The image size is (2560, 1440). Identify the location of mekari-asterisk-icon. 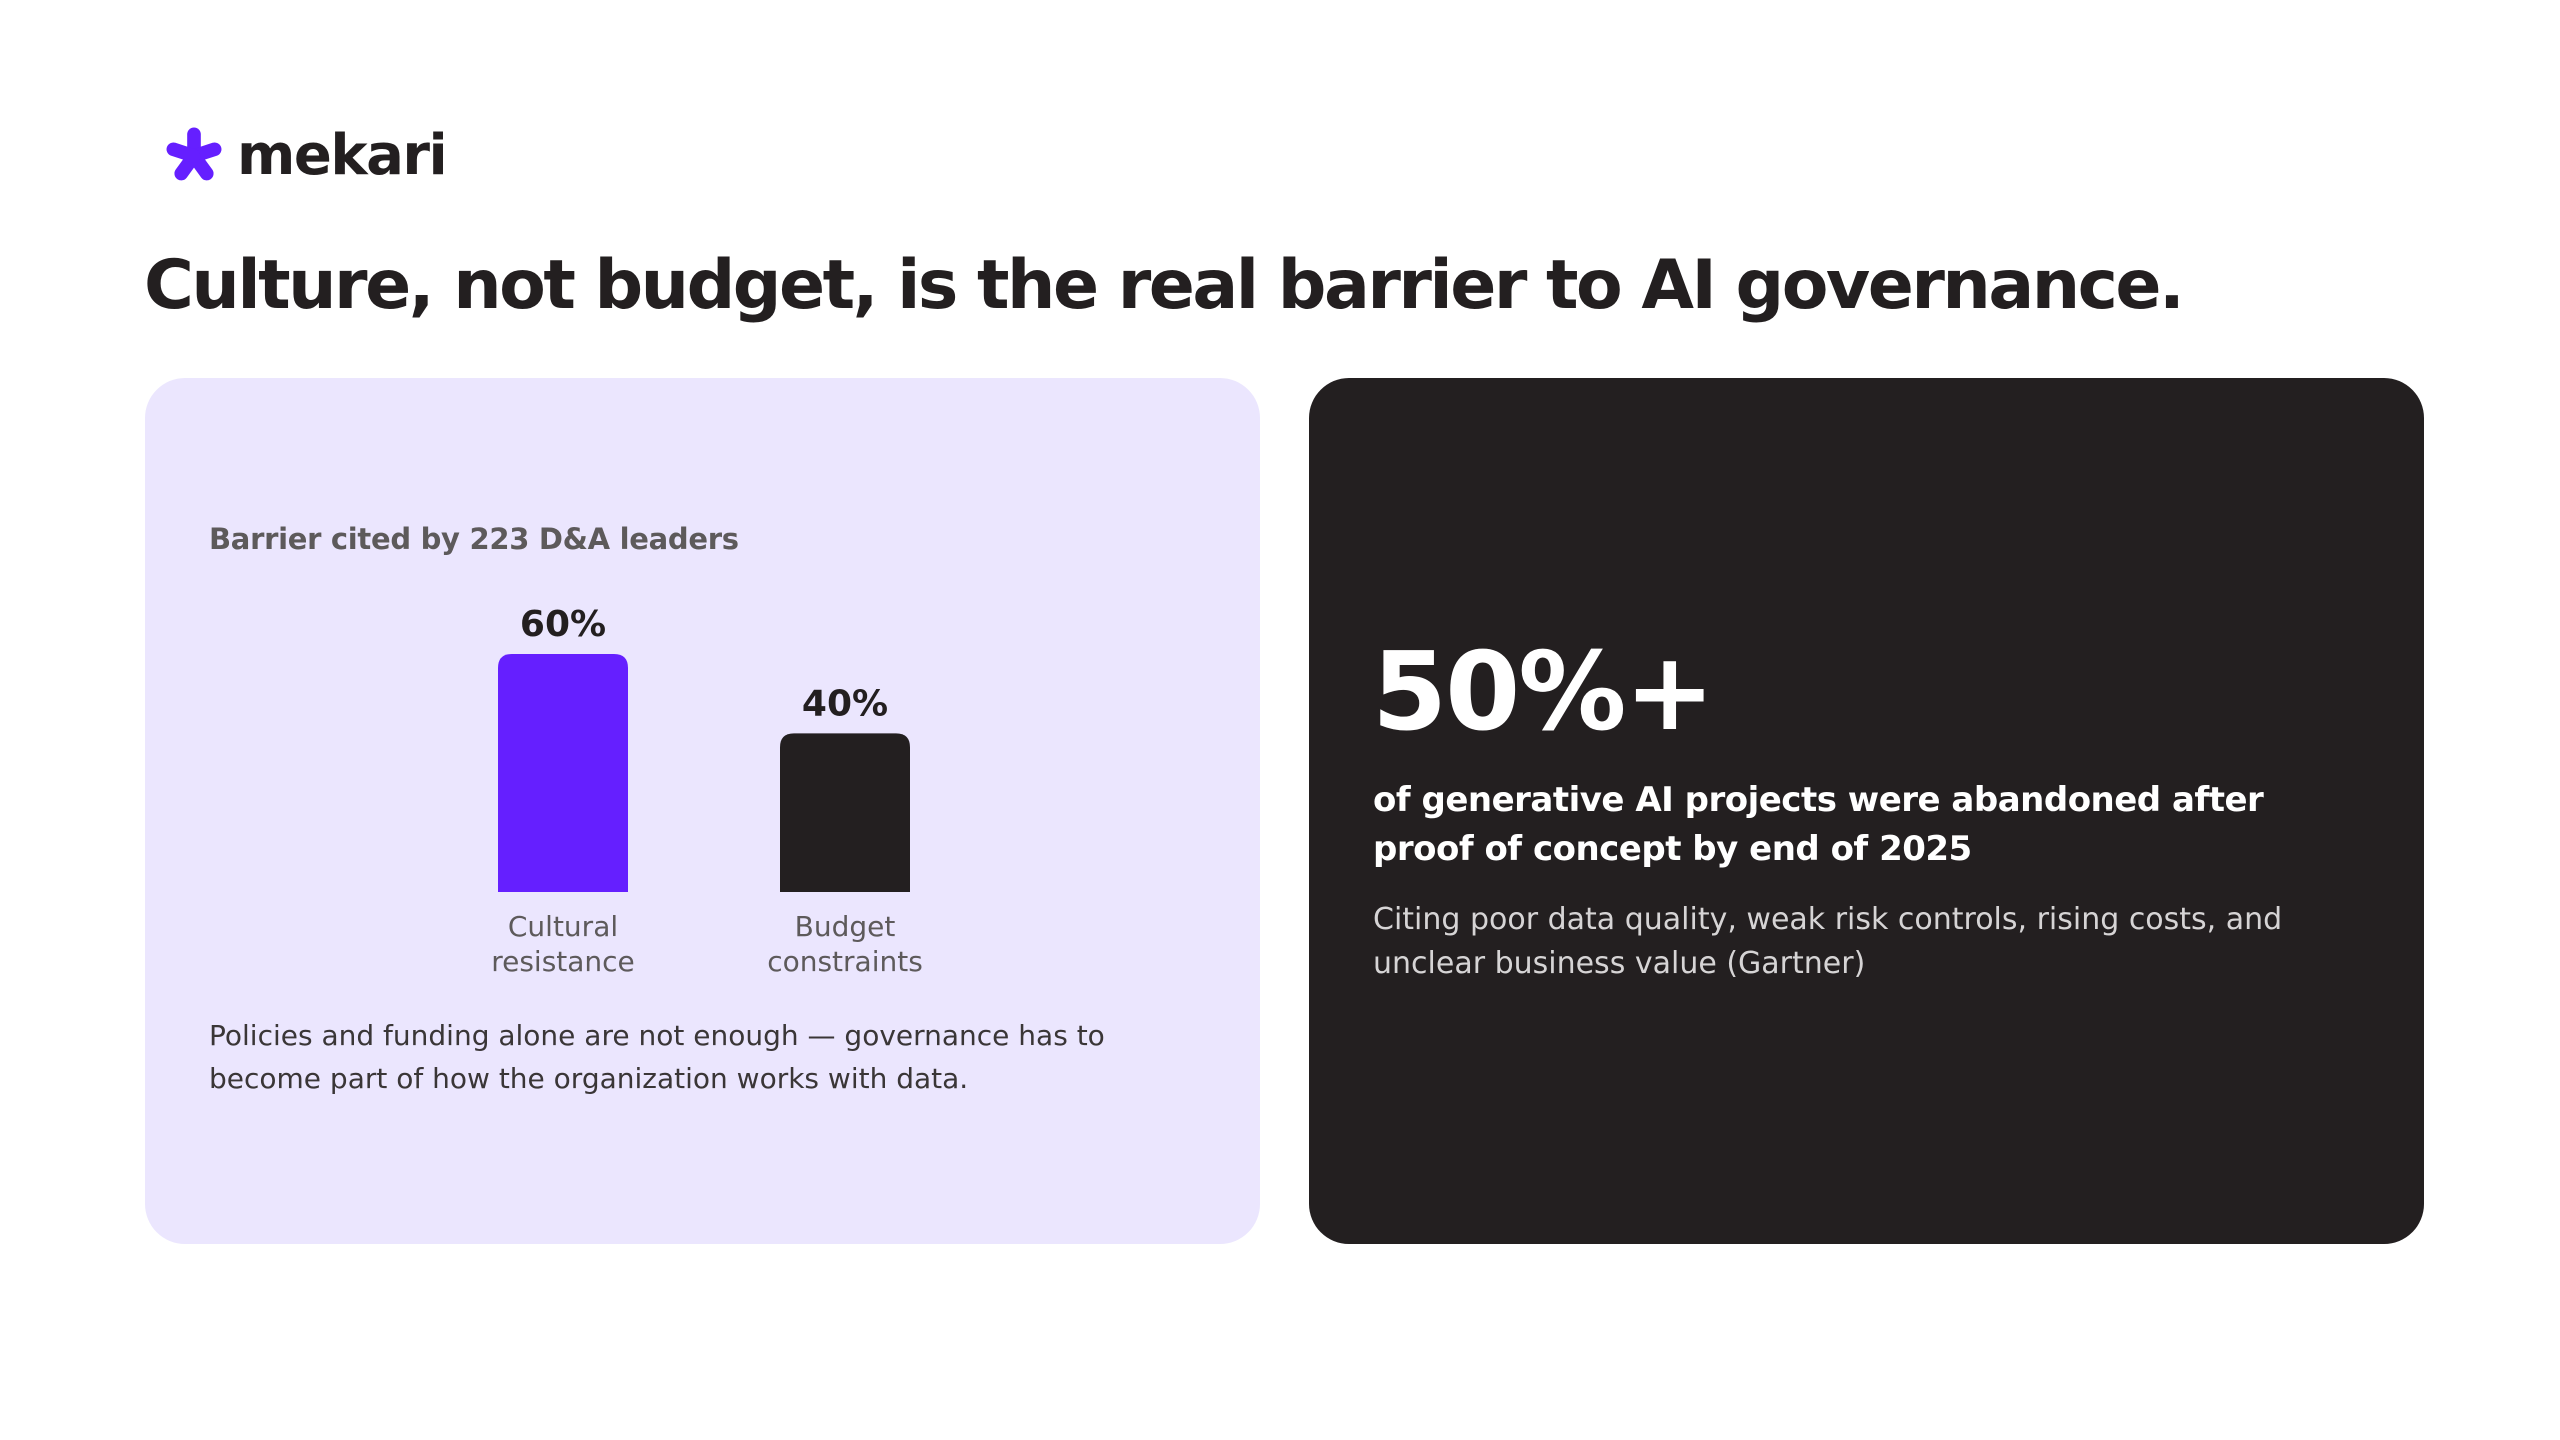
(194, 154).